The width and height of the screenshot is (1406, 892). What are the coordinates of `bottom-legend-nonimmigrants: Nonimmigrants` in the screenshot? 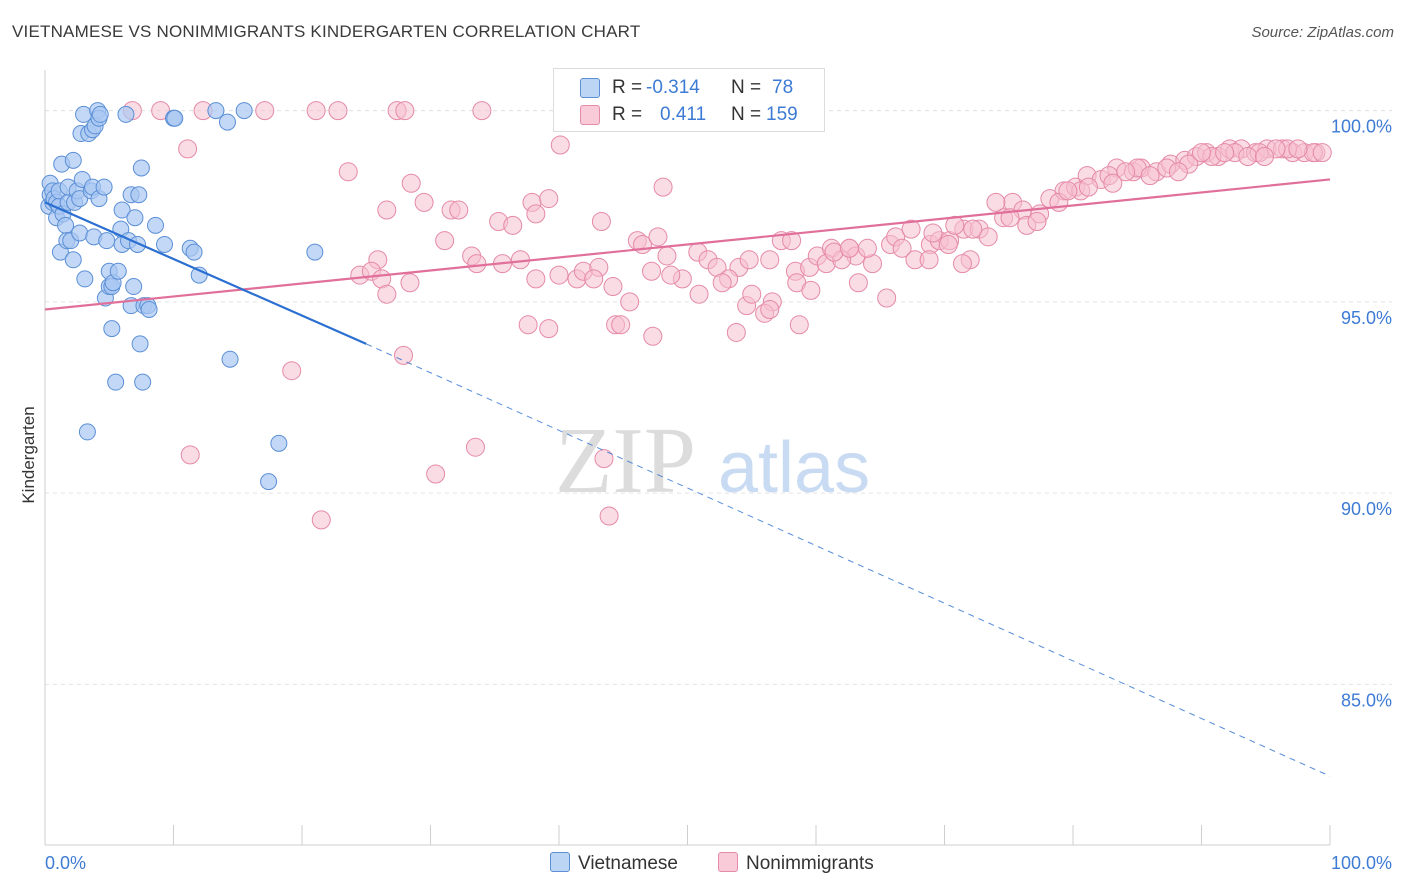 It's located at (796, 863).